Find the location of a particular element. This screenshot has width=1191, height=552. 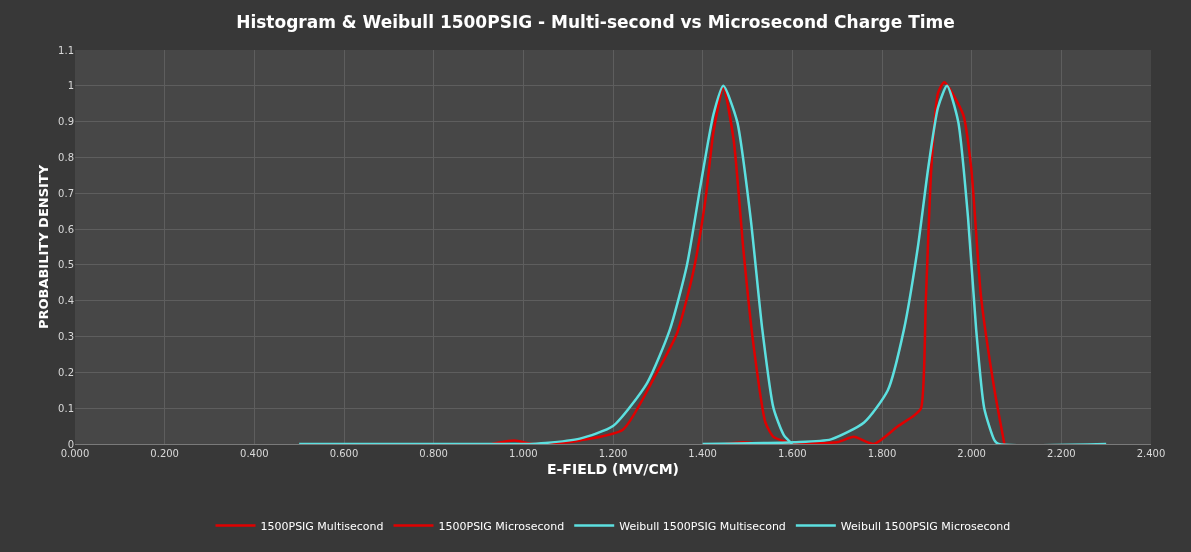

legend-label: 1500PSIG Multisecond is located at coordinates (322, 526).